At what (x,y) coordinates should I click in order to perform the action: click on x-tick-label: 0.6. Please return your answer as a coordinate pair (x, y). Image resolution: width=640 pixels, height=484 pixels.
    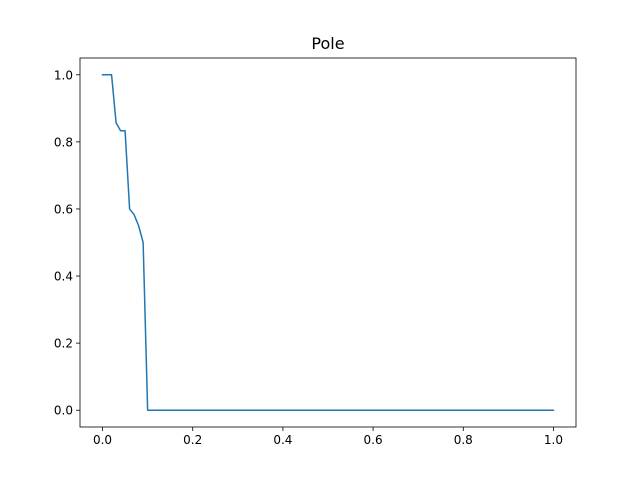
    Looking at the image, I should click on (373, 440).